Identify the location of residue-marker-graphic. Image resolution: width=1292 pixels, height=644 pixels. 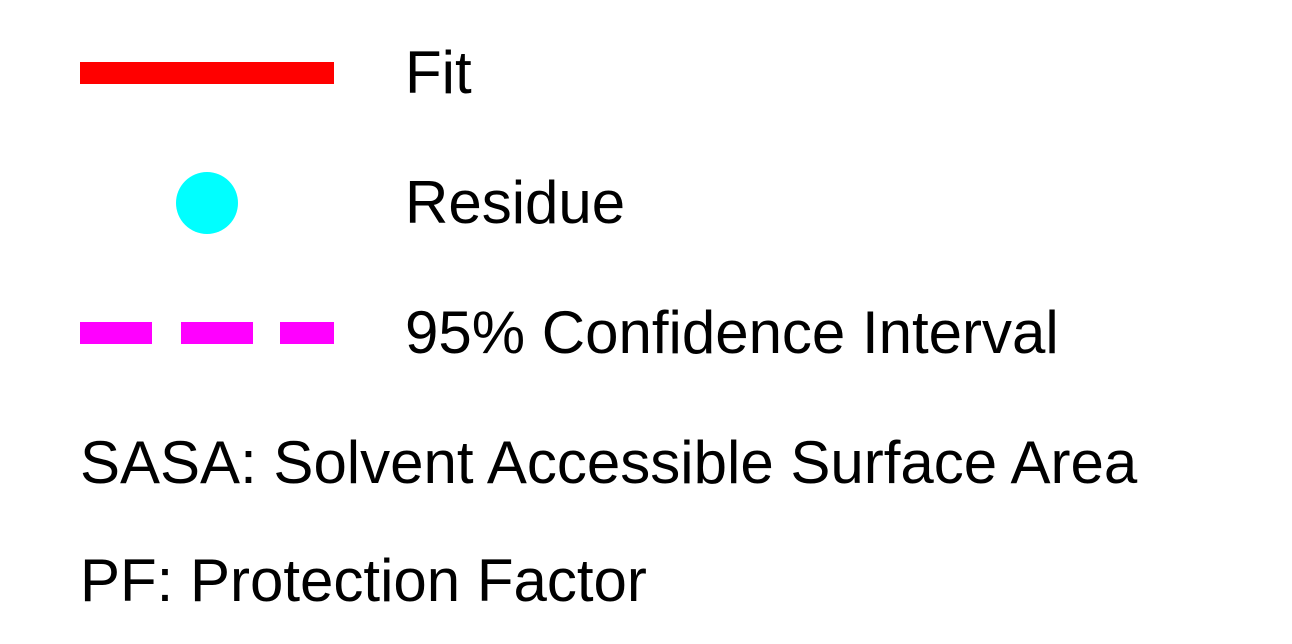
(207, 203).